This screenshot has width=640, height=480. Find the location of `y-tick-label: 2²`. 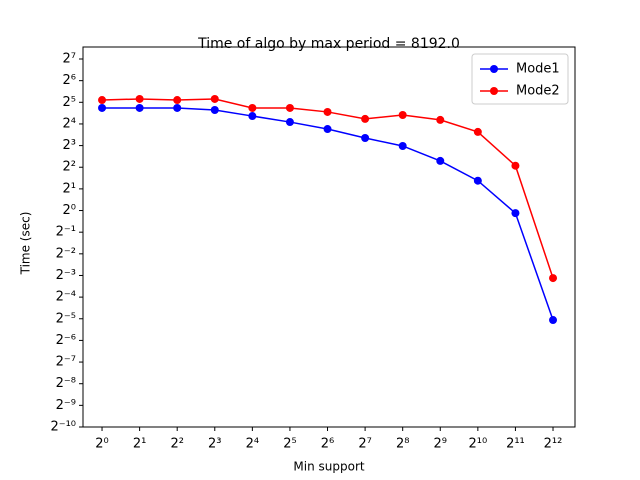

y-tick-label: 2² is located at coordinates (69, 167).